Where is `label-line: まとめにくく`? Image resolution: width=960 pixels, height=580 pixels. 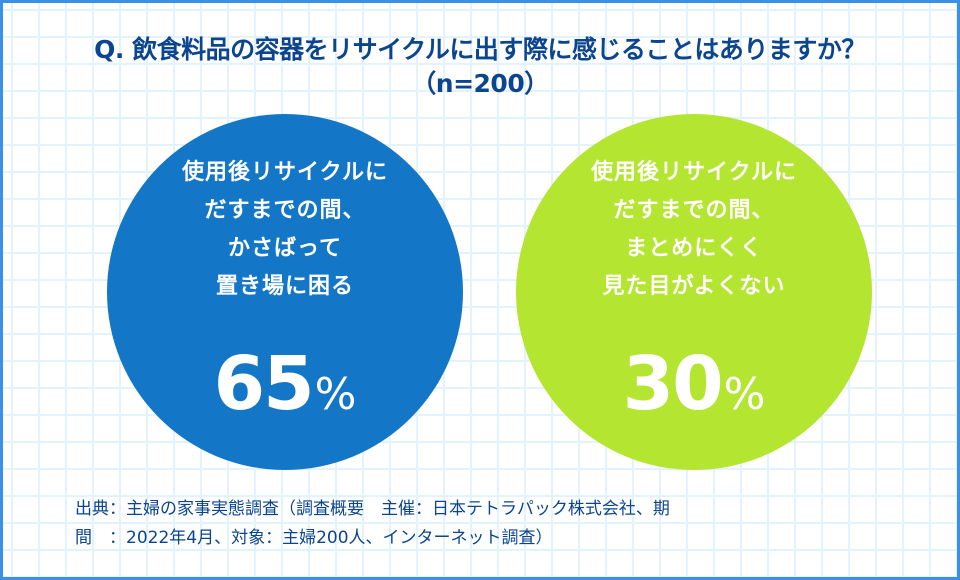
label-line: まとめにくく is located at coordinates (694, 248).